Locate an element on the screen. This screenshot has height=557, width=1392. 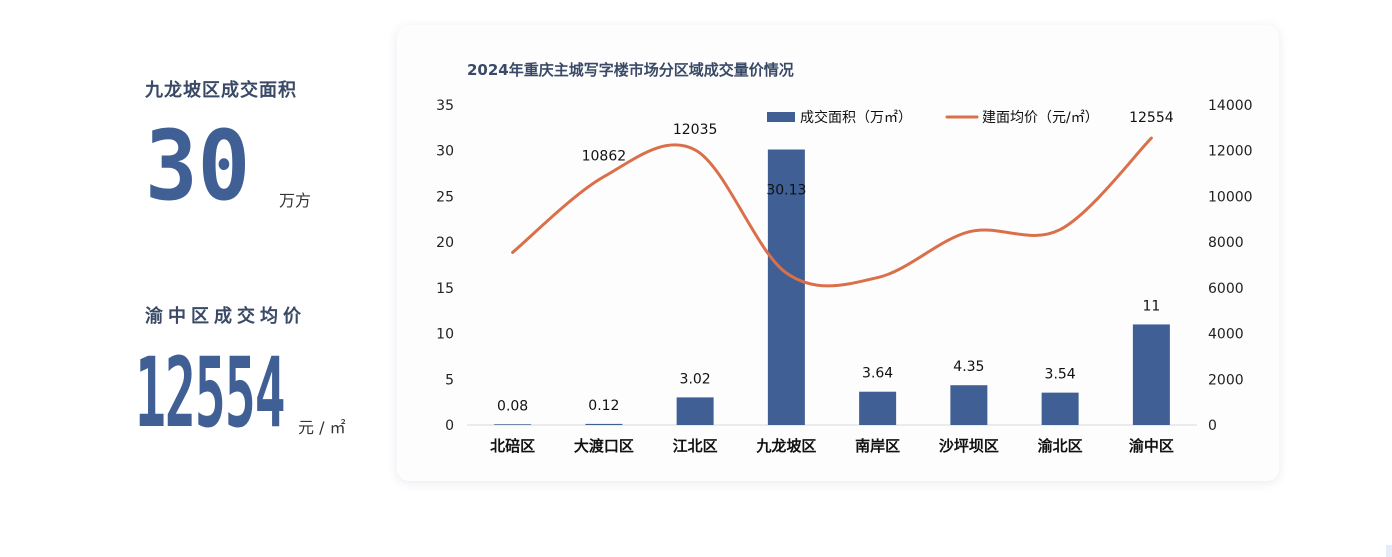
kpi-price-value: 12554 is located at coordinates (210, 392).